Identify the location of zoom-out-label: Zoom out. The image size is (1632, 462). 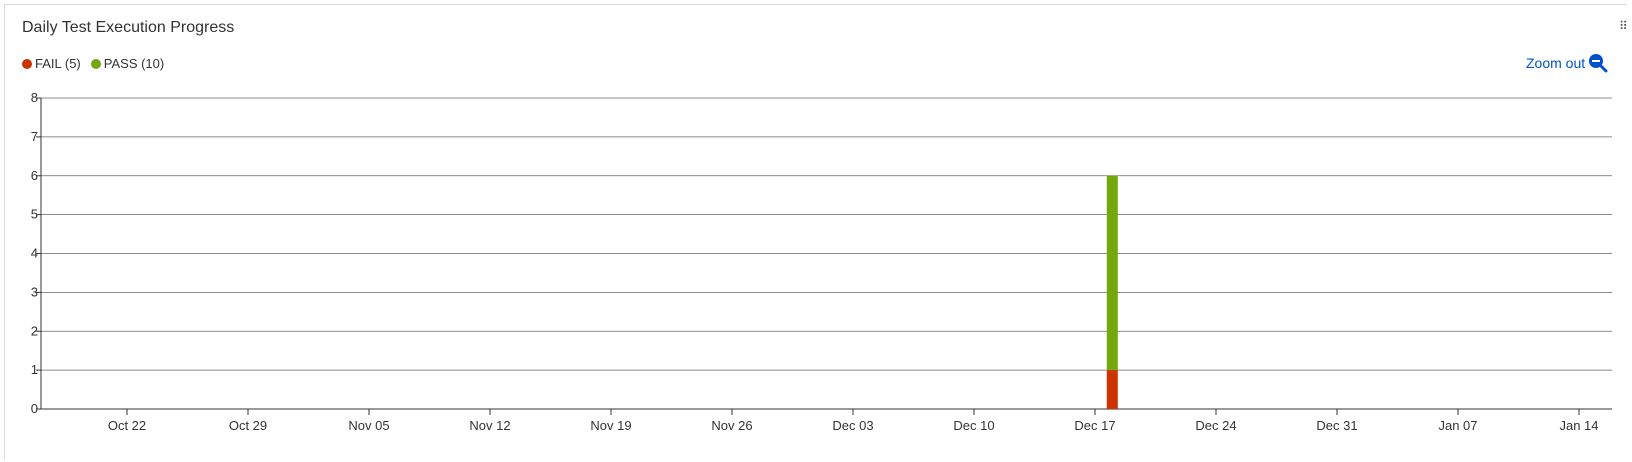
(1556, 63).